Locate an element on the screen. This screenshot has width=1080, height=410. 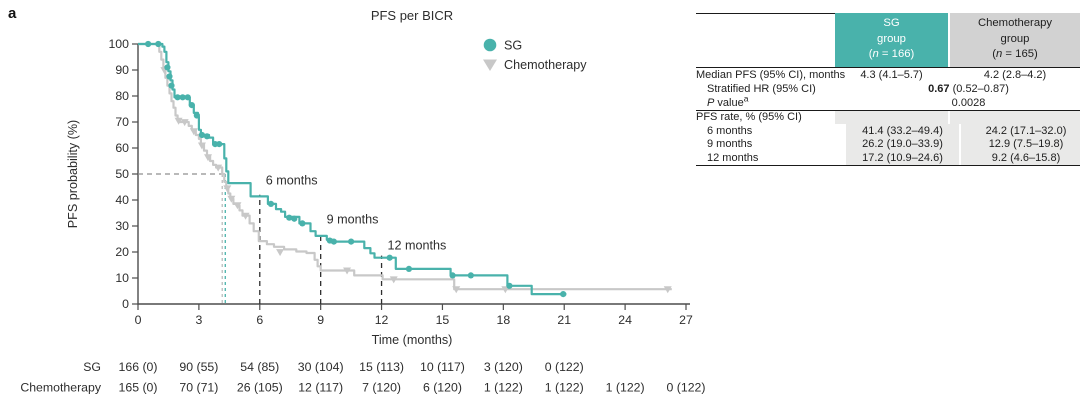
legend-marker-Chemotherapy is located at coordinates (490, 65).